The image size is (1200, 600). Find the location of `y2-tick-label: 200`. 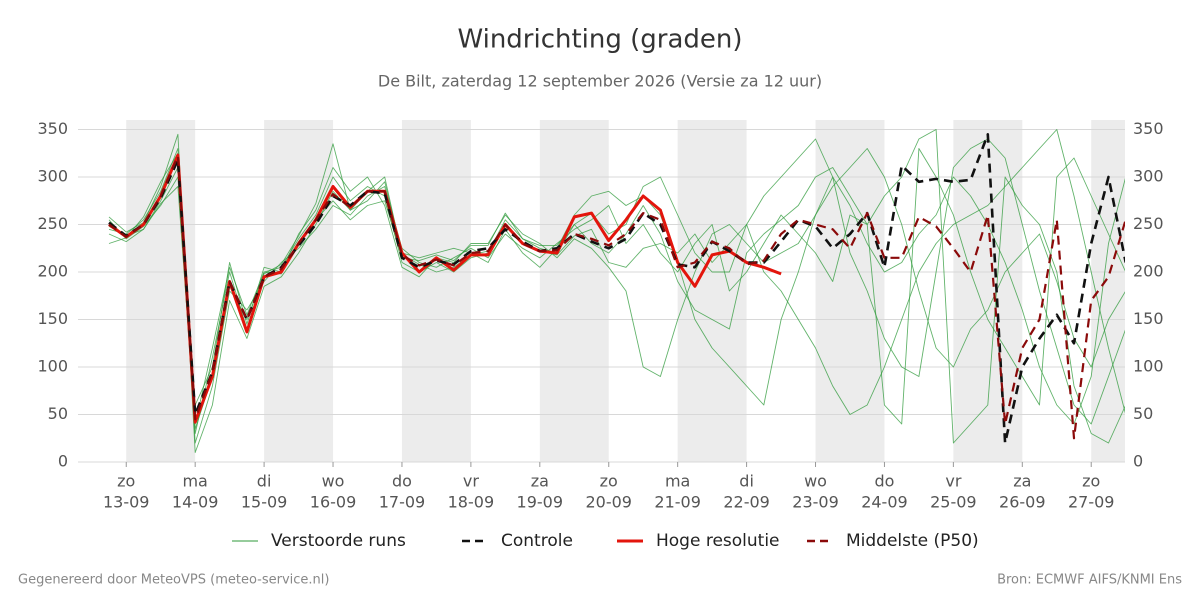

y2-tick-label: 200 is located at coordinates (1148, 271).